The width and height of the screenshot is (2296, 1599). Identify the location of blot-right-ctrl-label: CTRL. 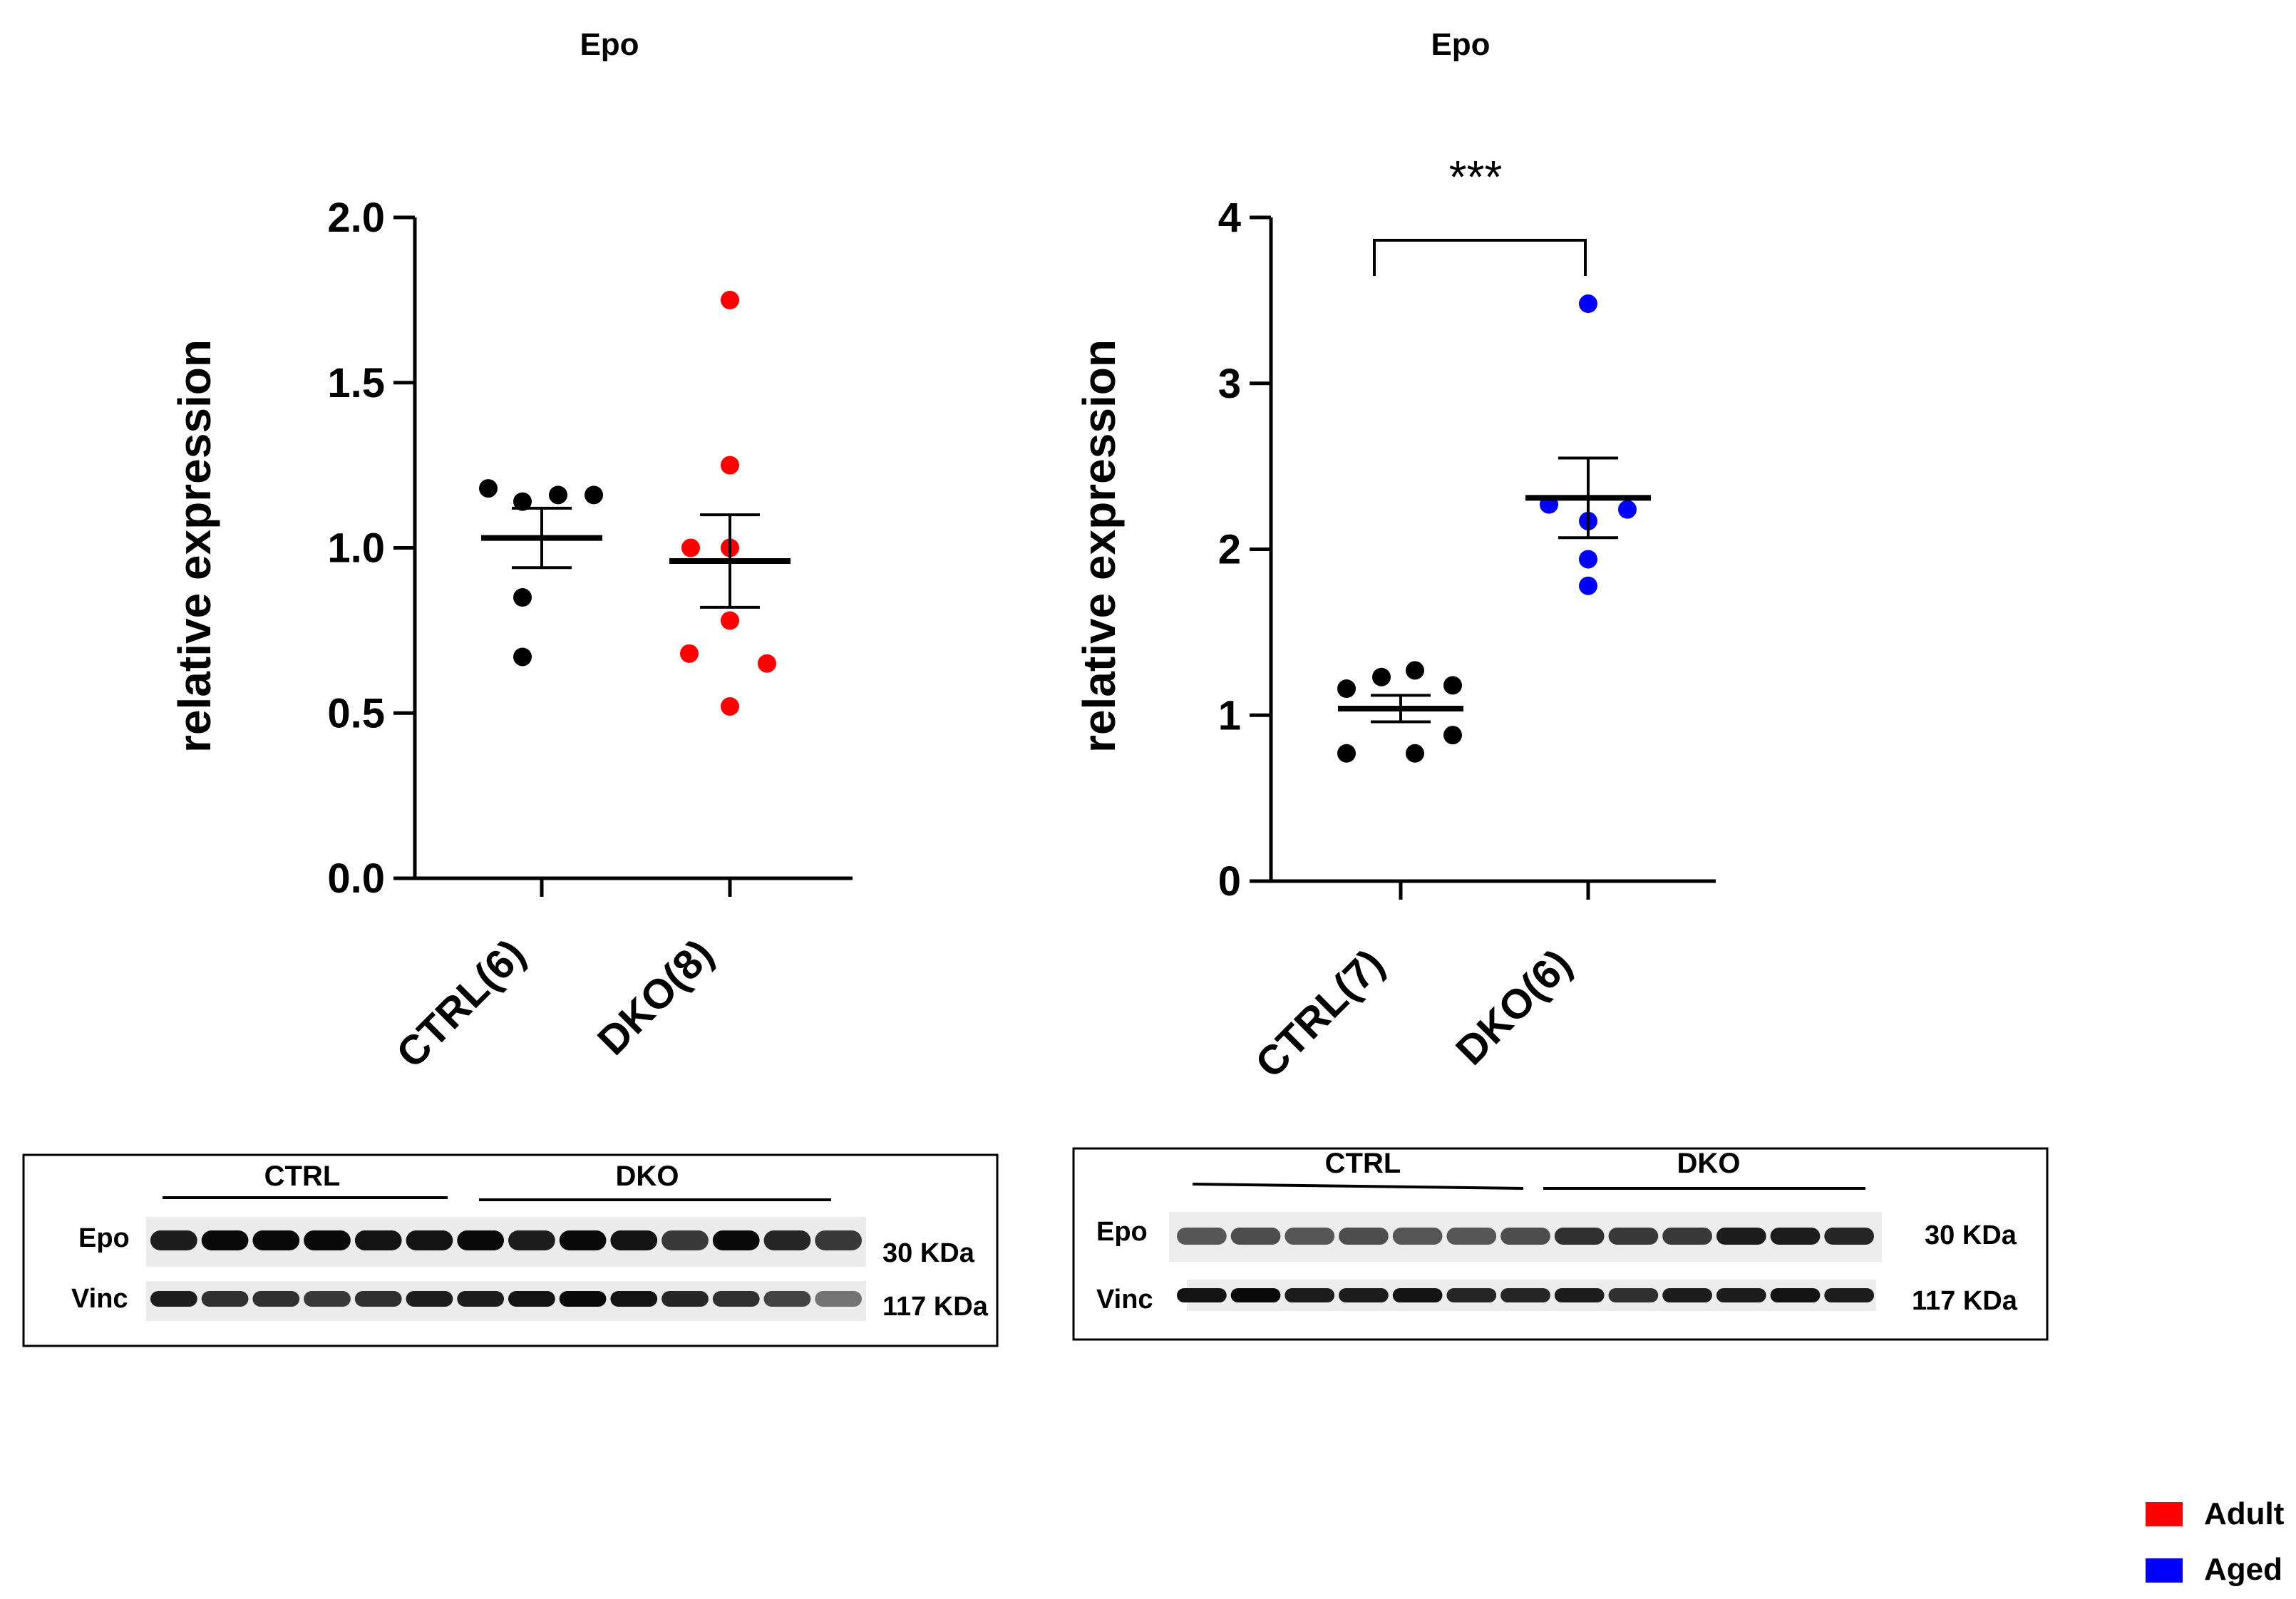
(1363, 1163).